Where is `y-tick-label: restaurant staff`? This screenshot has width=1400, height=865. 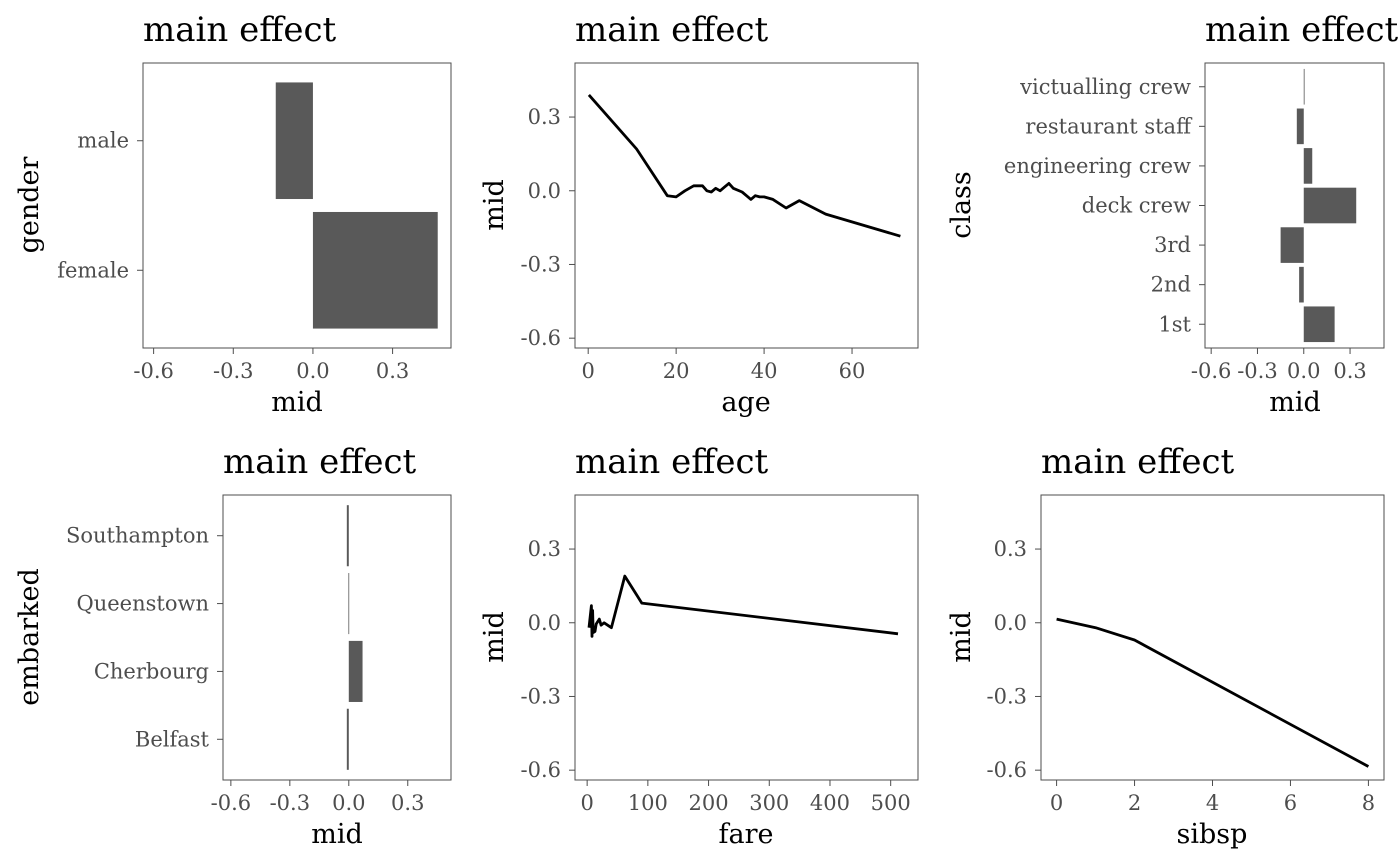
y-tick-label: restaurant staff is located at coordinates (1109, 126).